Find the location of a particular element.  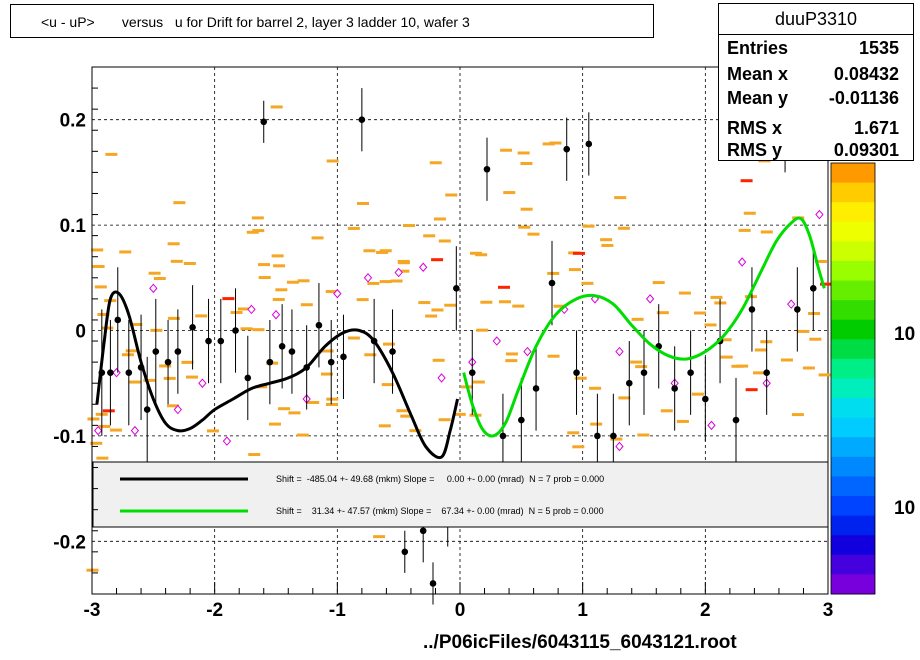

stat-value: 0.08432 is located at coordinates (866, 74).